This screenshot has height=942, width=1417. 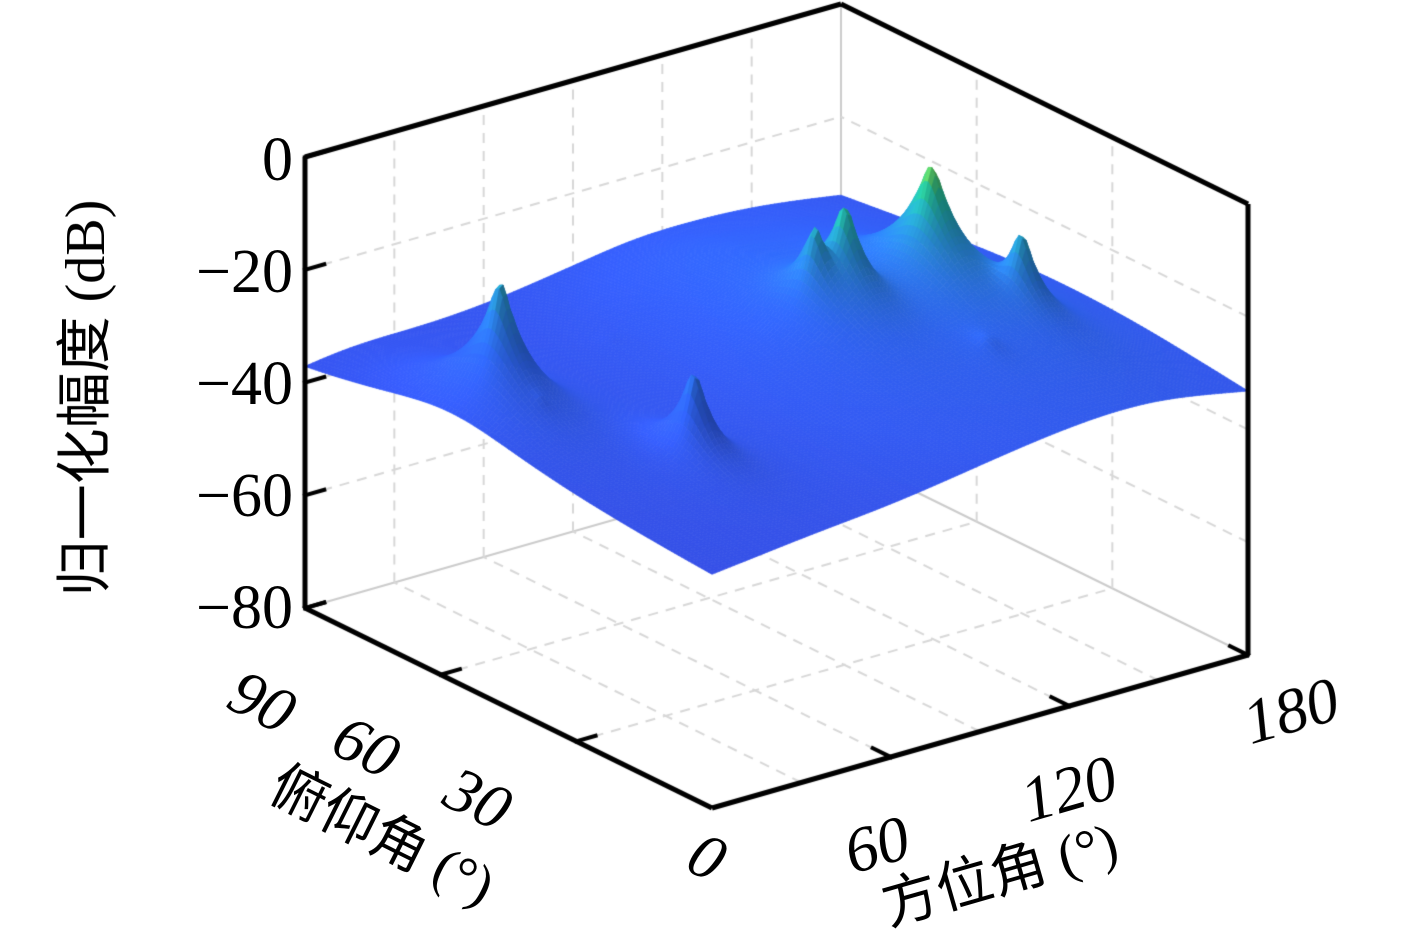 I want to click on z-axis-tick-label-4: −80, so click(x=244, y=608).